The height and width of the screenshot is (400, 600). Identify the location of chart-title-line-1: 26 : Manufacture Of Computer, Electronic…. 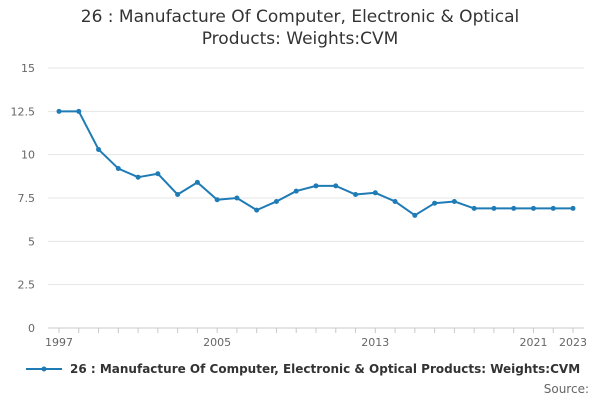
(300, 17).